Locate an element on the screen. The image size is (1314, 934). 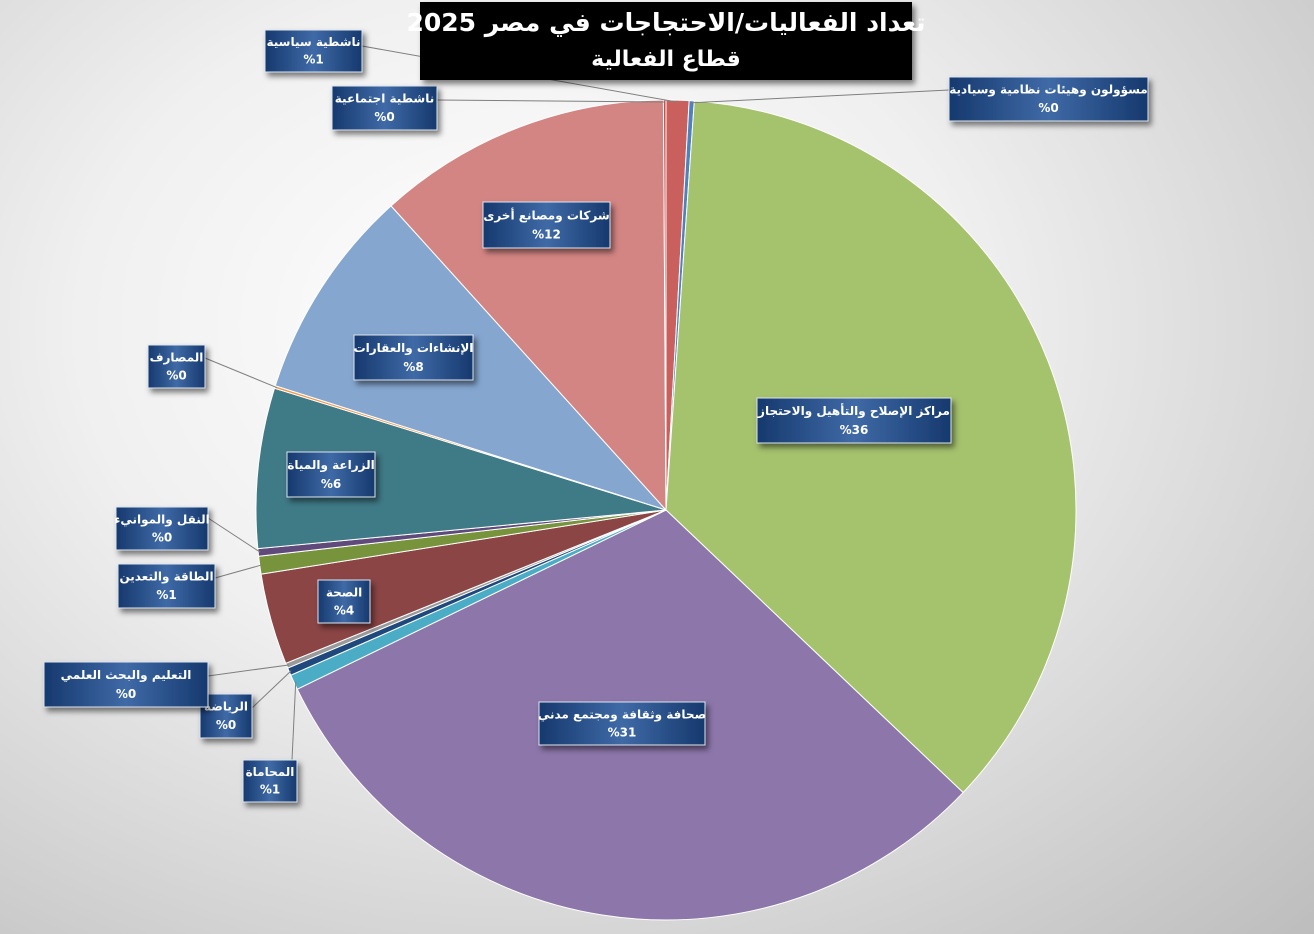
slice-label: مراكز الإصلاح والتأهيل والاحتجاز is located at coordinates (853, 411).